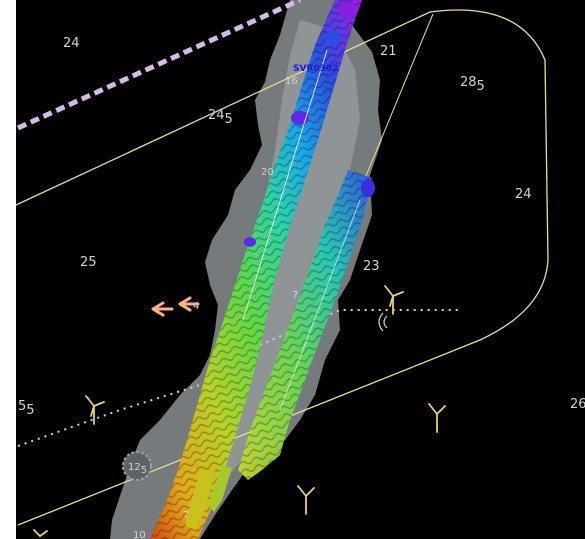 This screenshot has height=539, width=585. Describe the element at coordinates (175, 306) in the screenshot. I see `orange-double-arrow-icon` at that location.